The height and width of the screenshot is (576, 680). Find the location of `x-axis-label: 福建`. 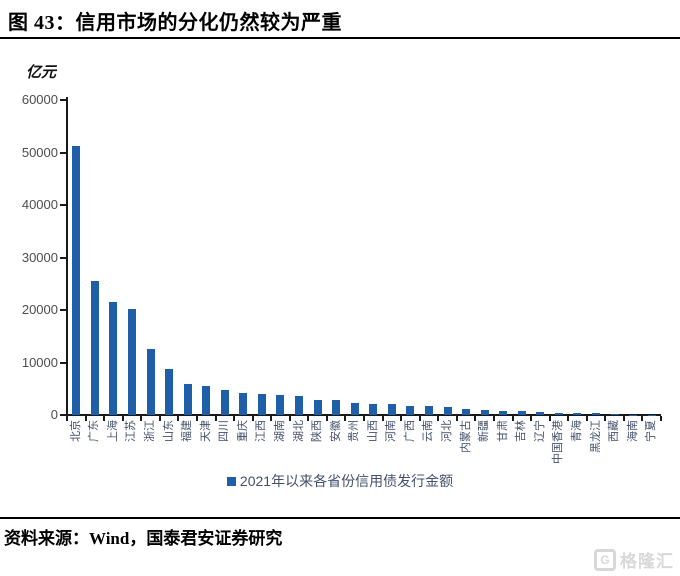

x-axis-label: 福建 is located at coordinates (187, 431).